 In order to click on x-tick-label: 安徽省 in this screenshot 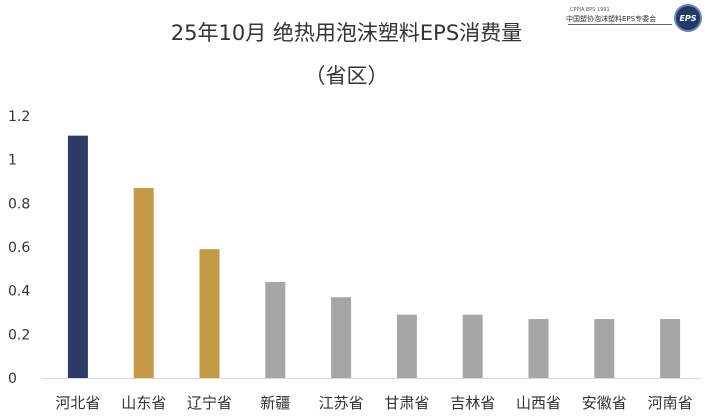, I will do `click(604, 403)`.